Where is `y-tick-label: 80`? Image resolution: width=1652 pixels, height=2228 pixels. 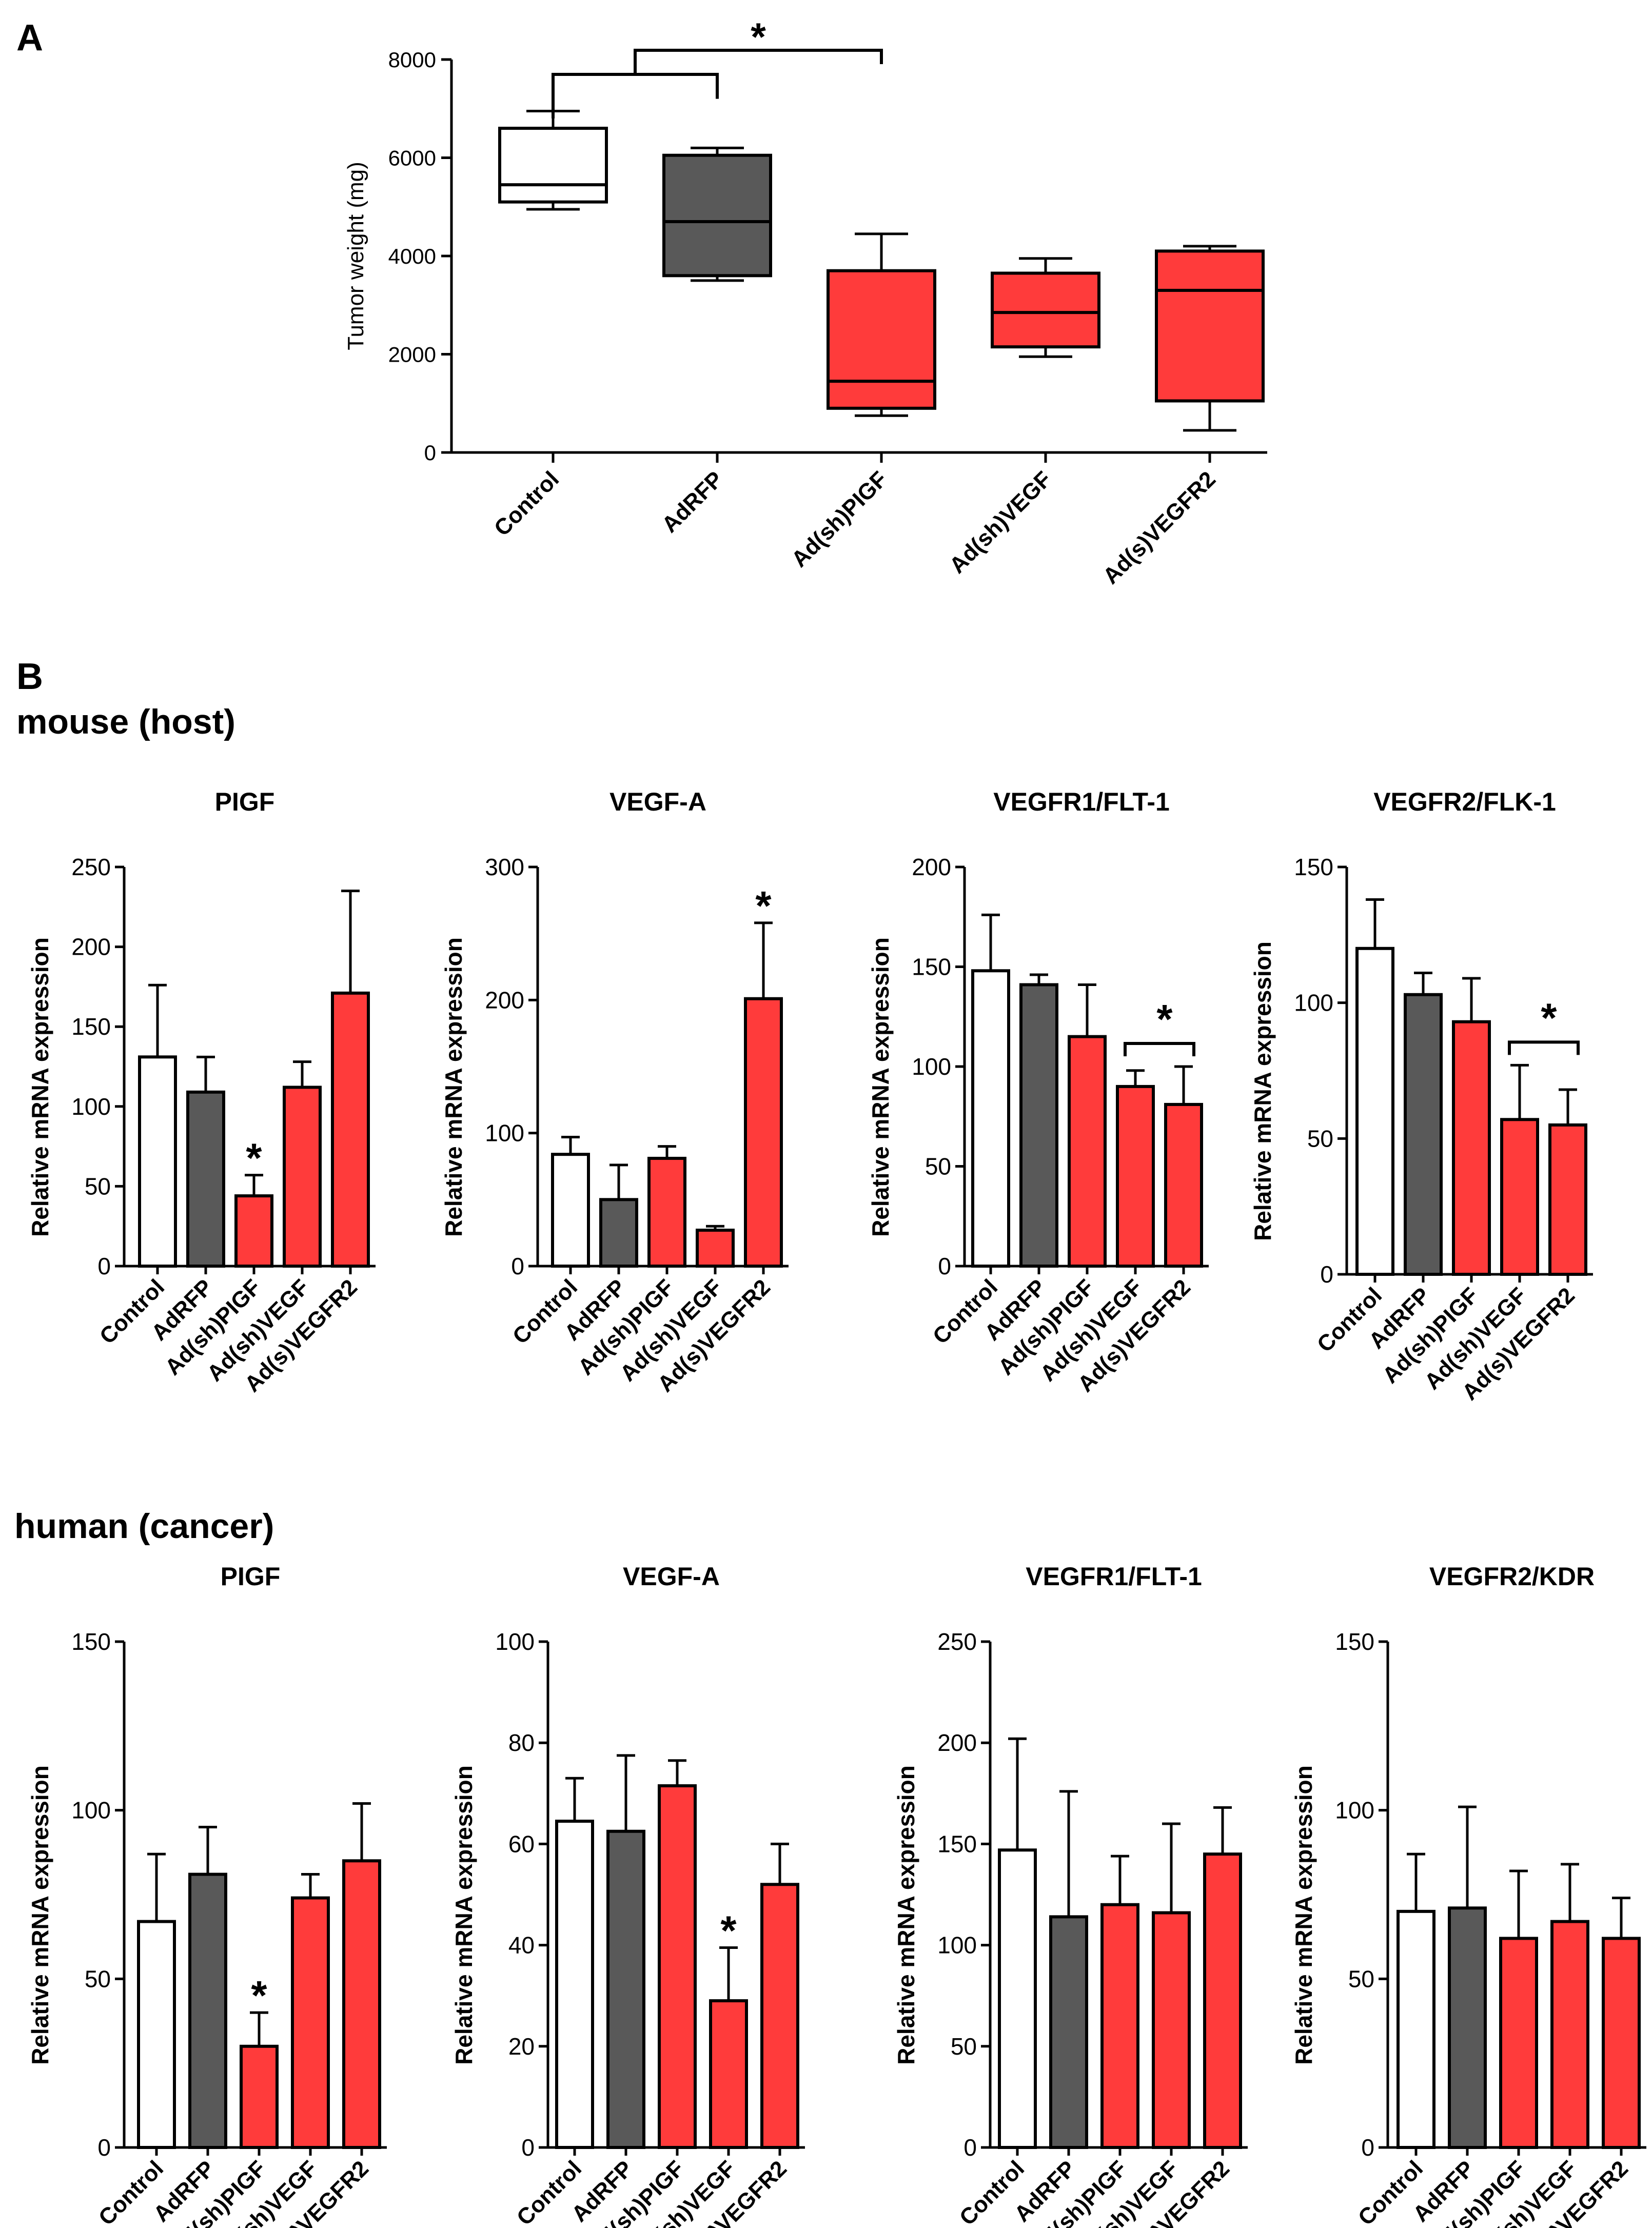
y-tick-label: 80 is located at coordinates (521, 1742).